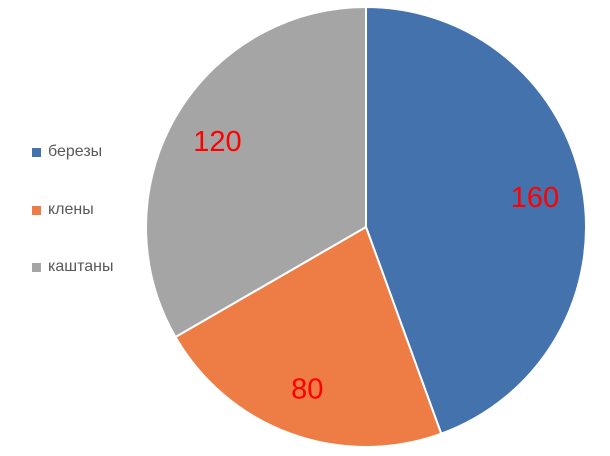 Image resolution: width=610 pixels, height=456 pixels. I want to click on legend-label: клены, so click(71, 209).